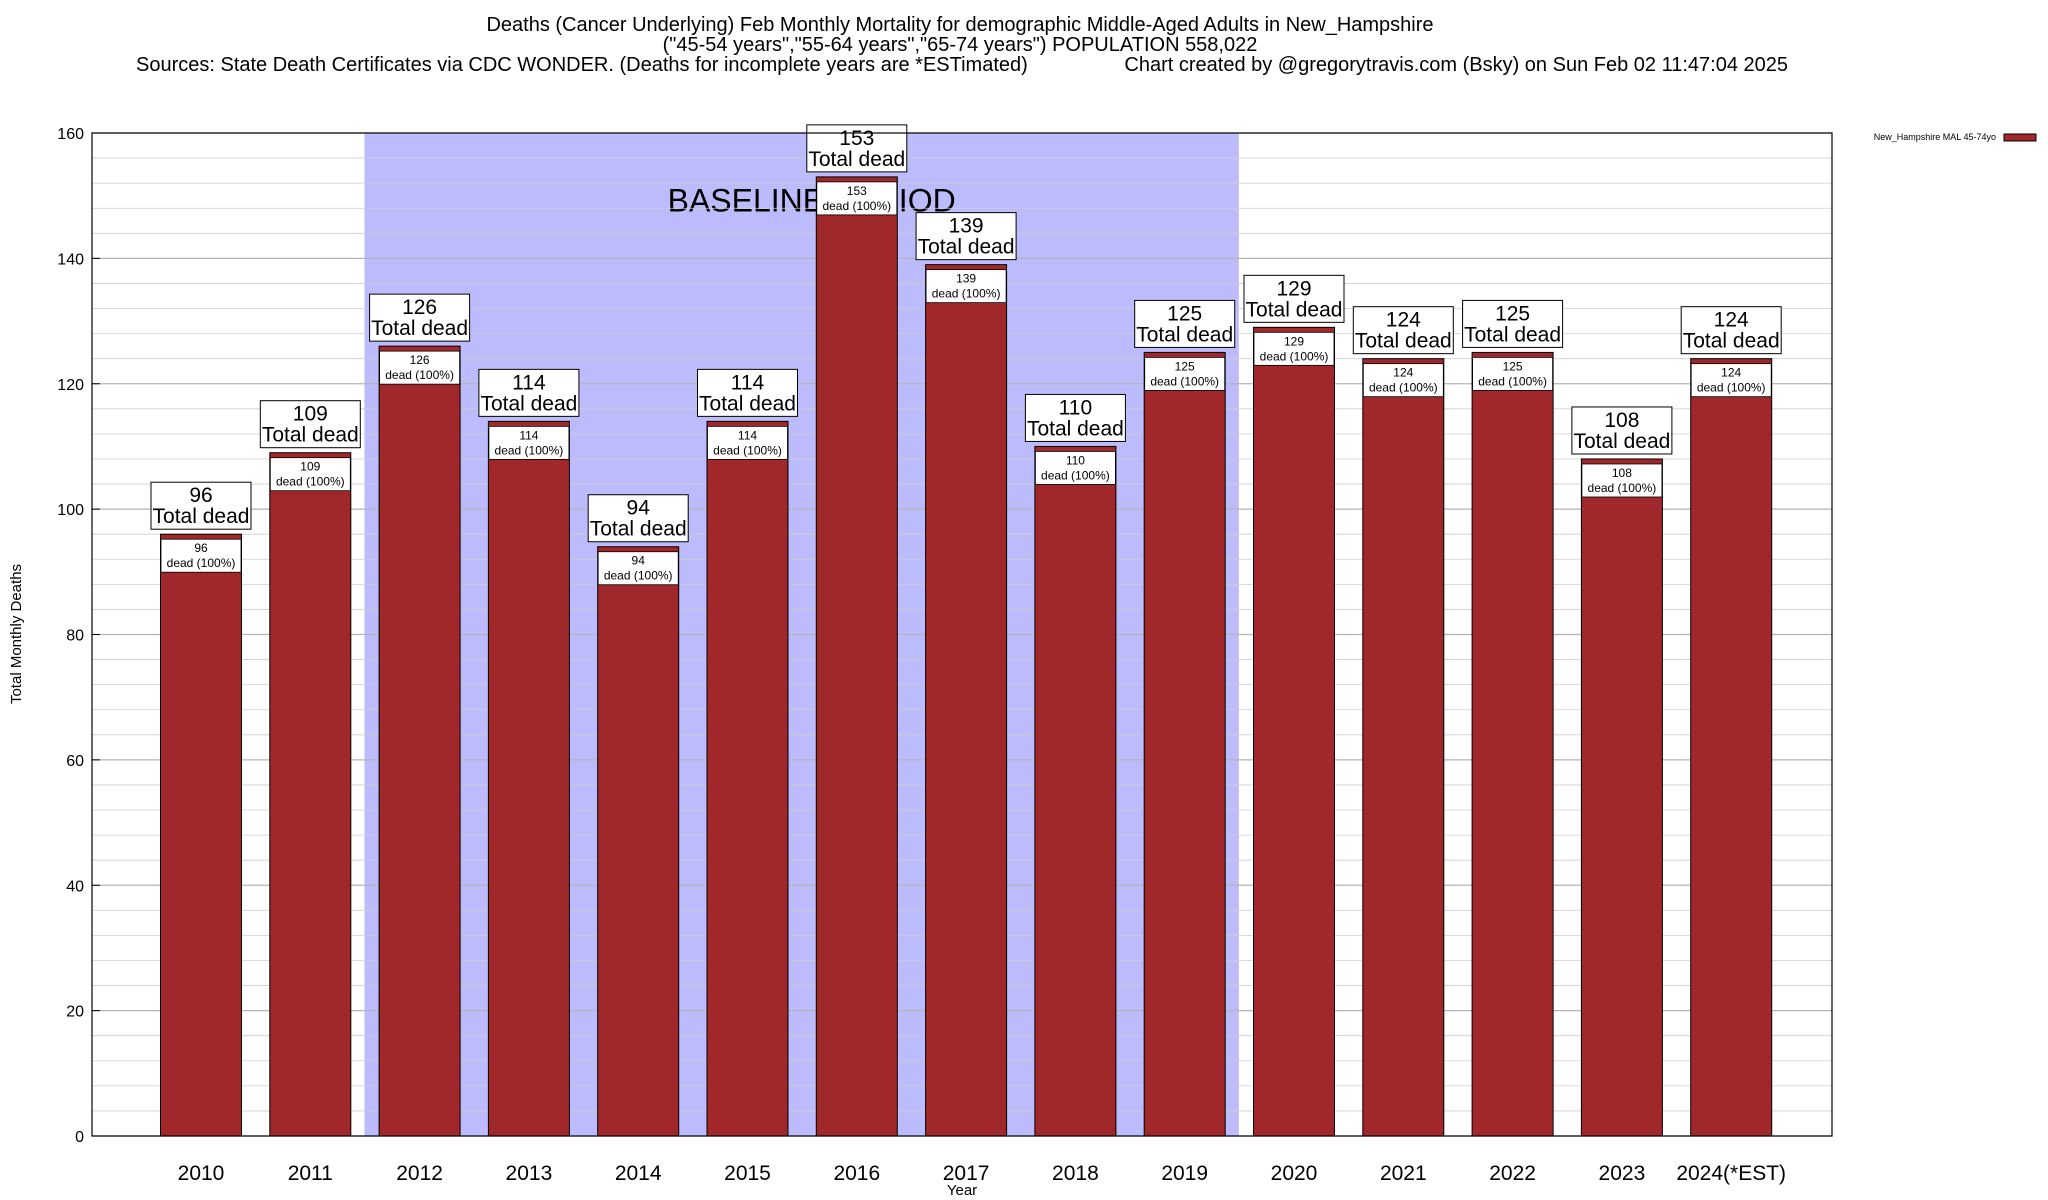 Image resolution: width=2048 pixels, height=1200 pixels. What do you see at coordinates (856, 138) in the screenshot?
I see `top-value-label: 153` at bounding box center [856, 138].